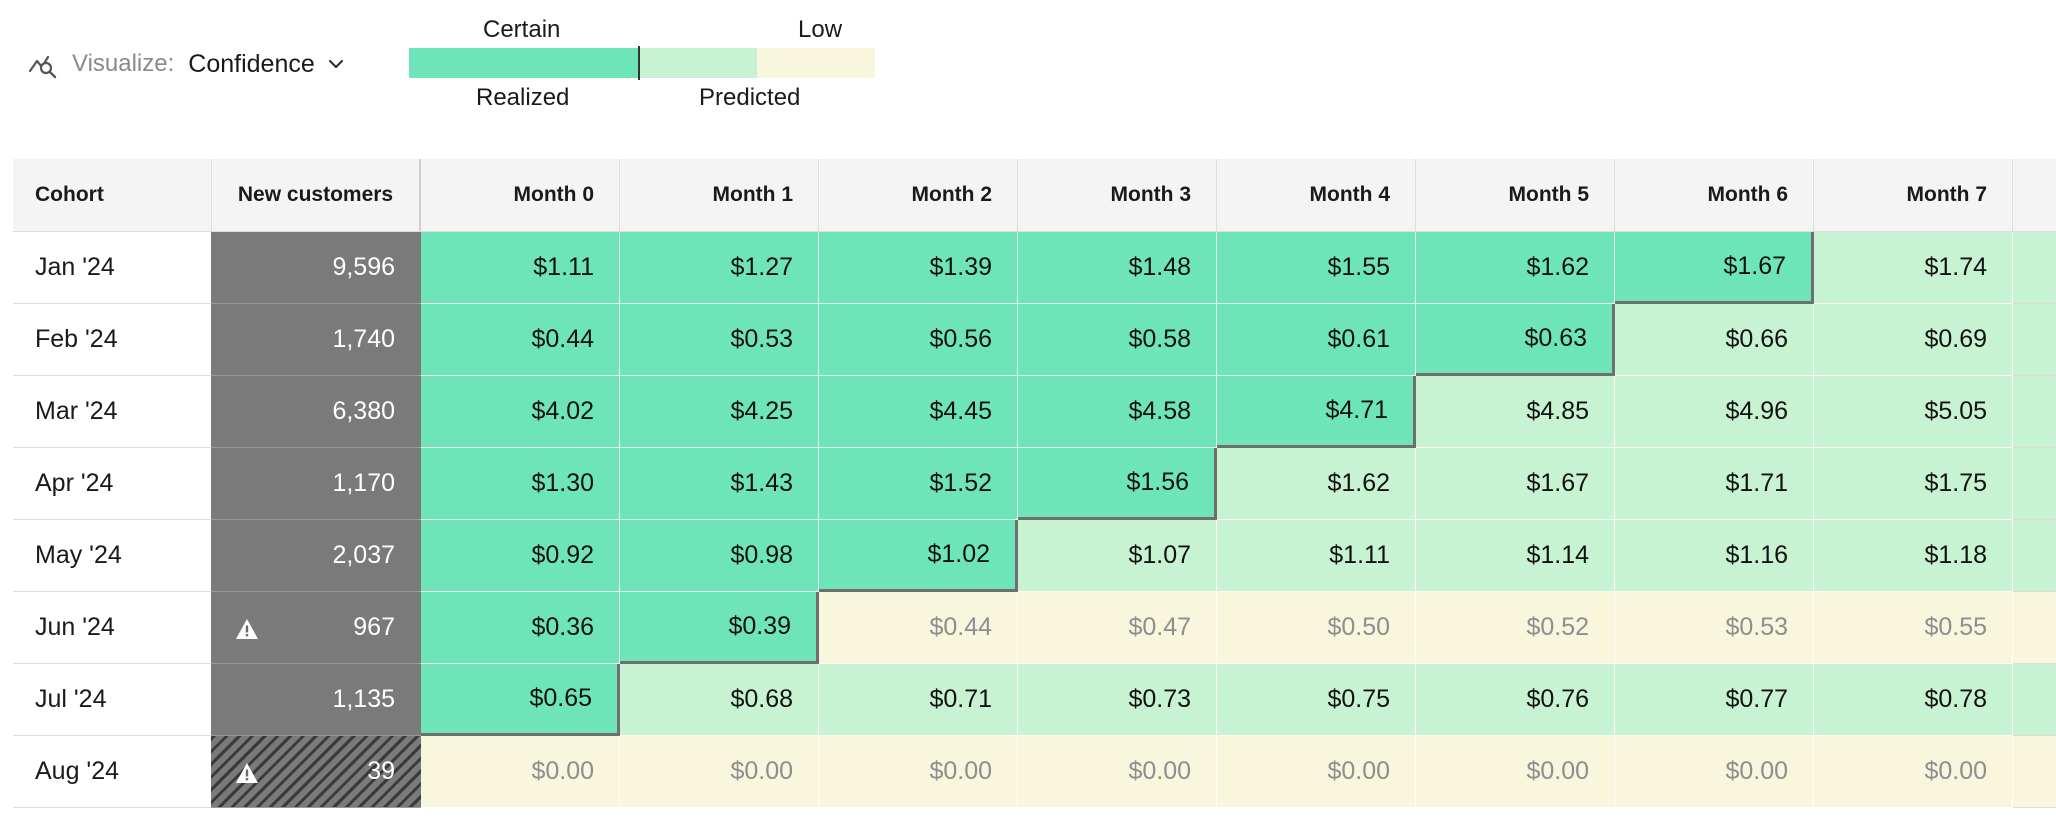  Describe the element at coordinates (1714, 340) in the screenshot. I see `value-cell-month-6: $0.66` at that location.